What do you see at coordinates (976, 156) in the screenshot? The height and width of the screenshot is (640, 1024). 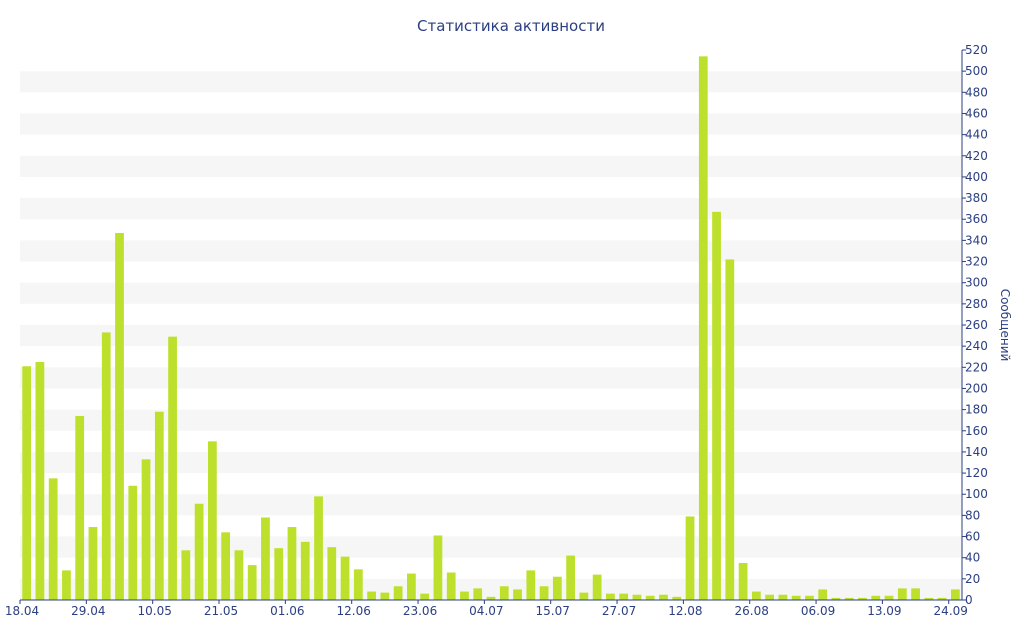 I see `y-tick-label: 420` at bounding box center [976, 156].